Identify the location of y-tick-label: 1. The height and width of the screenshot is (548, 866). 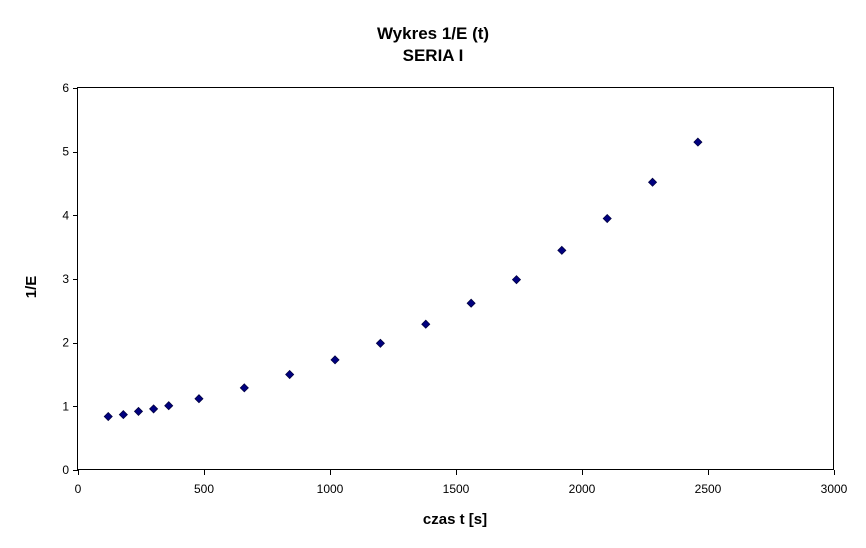
(65, 406).